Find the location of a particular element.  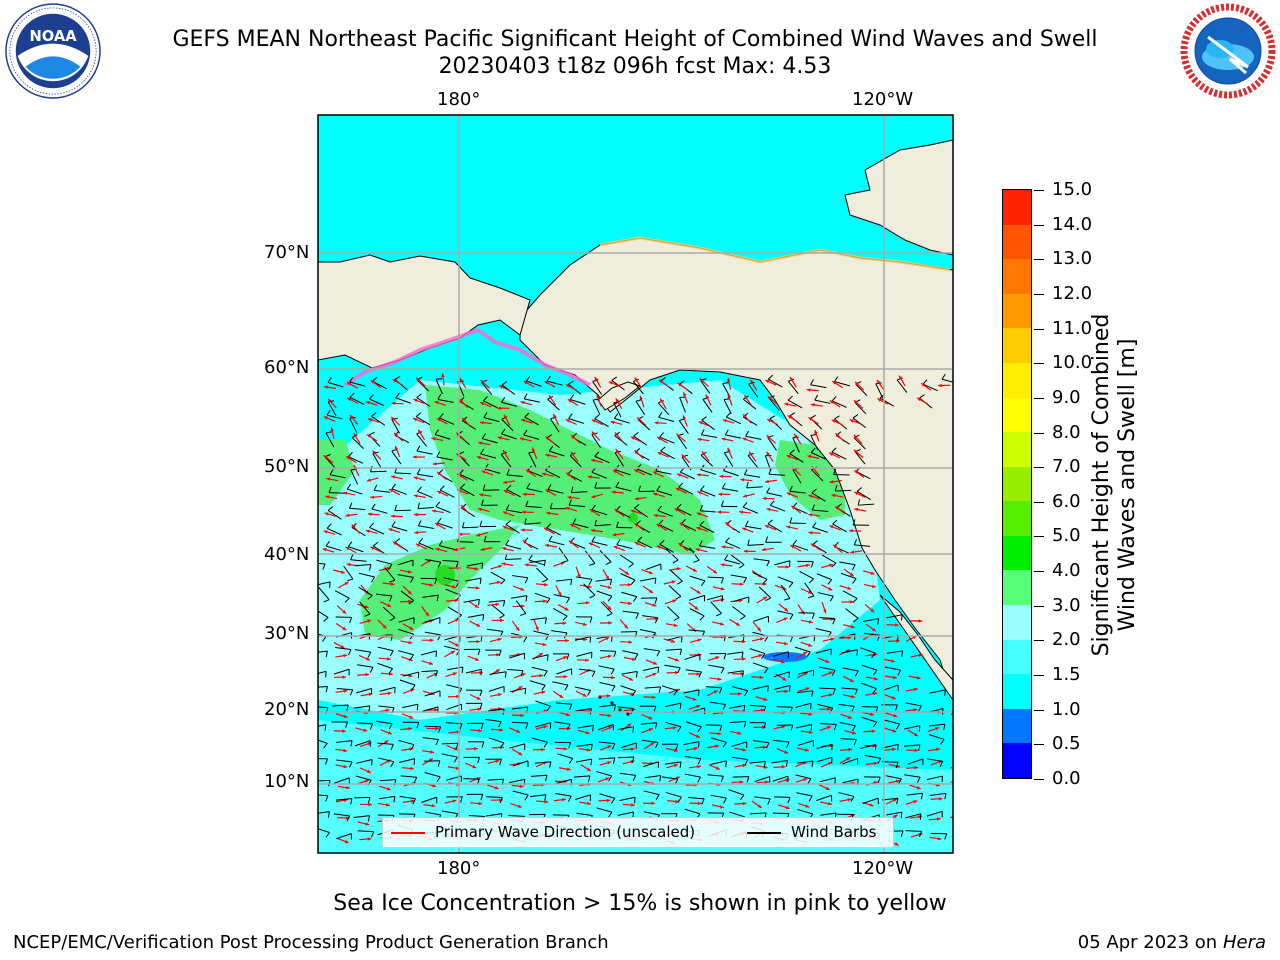

hawaii-island is located at coordinates (612, 703).